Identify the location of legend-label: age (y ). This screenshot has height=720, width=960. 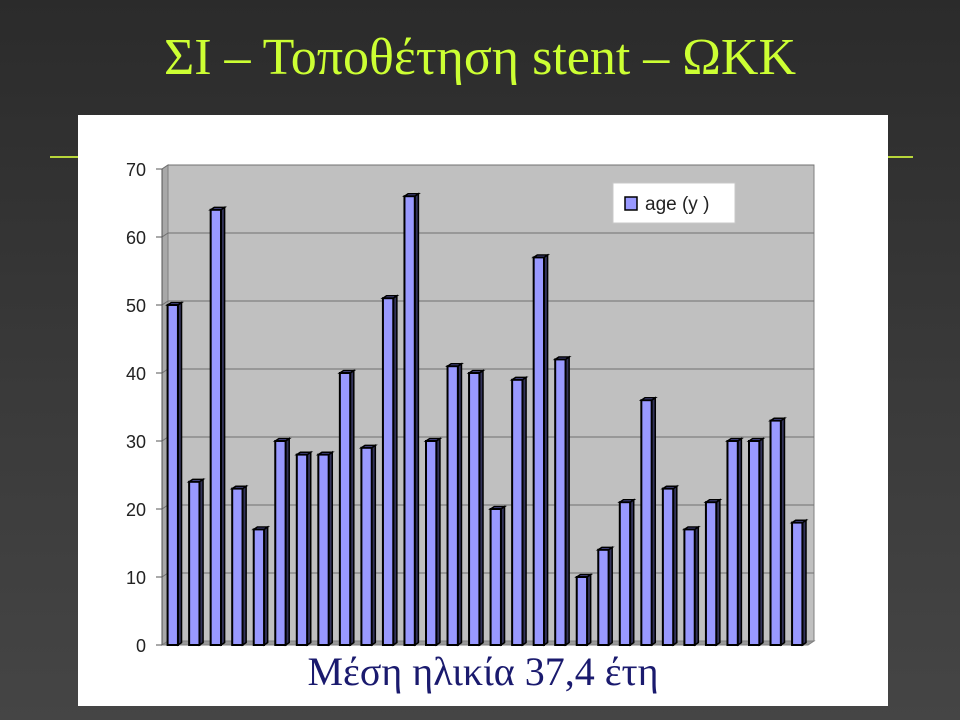
(677, 204).